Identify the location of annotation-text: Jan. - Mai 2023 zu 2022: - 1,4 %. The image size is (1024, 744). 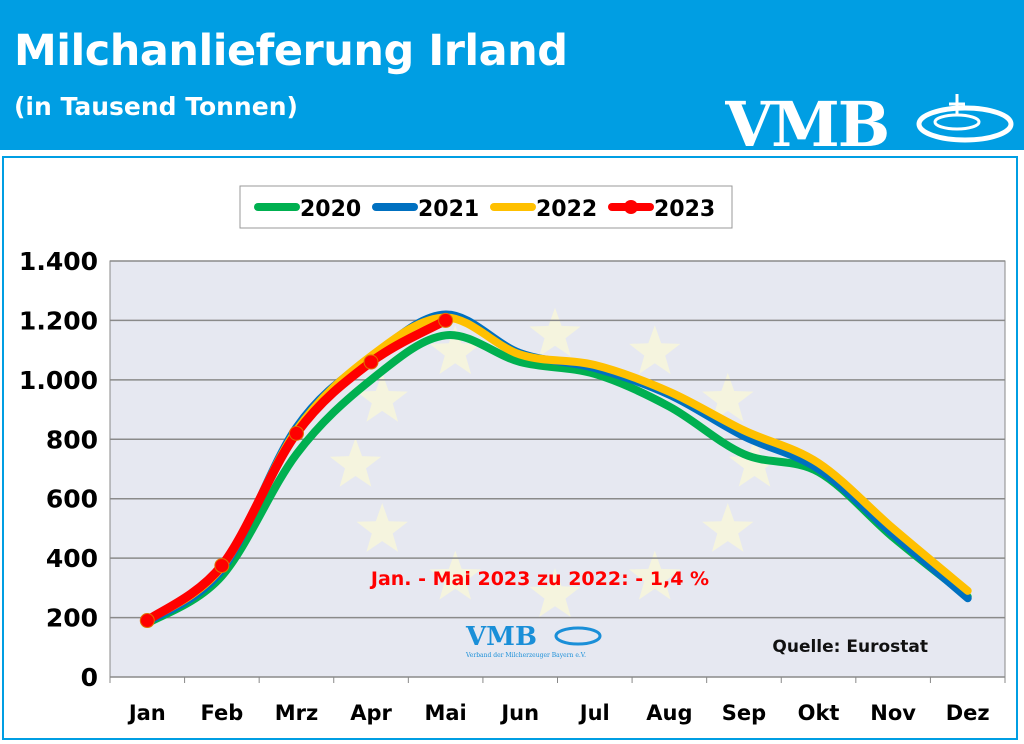
(539, 579).